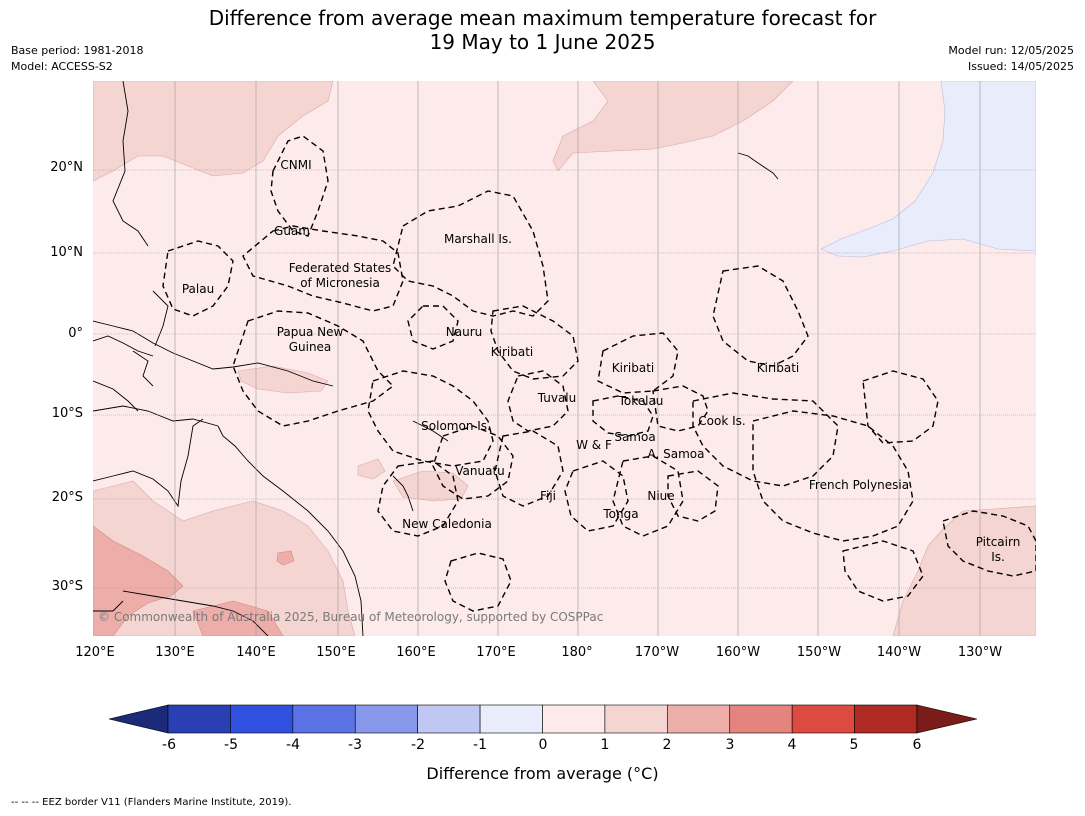  I want to click on warm-anomaly-north, so click(213, 131).